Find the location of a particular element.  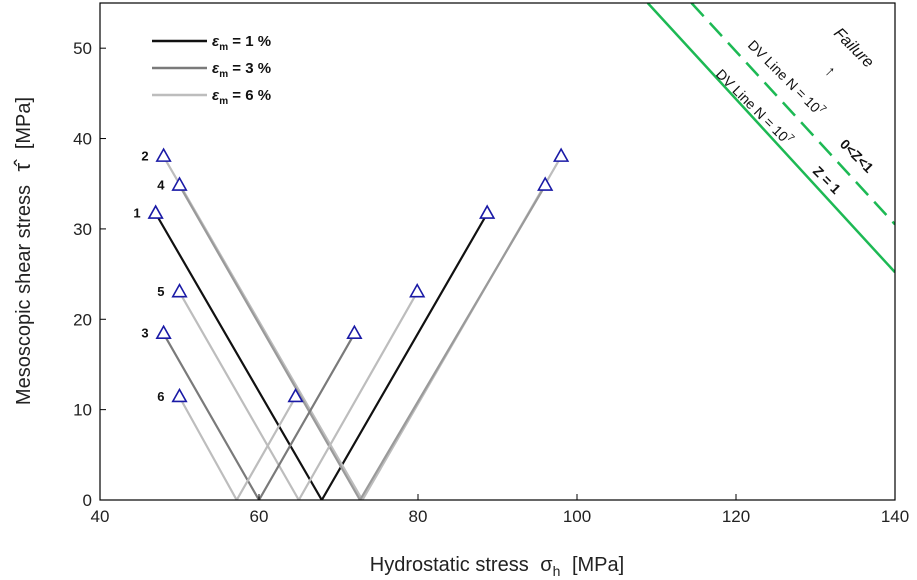

x-axis-symbol-sub: h is located at coordinates (557, 571).